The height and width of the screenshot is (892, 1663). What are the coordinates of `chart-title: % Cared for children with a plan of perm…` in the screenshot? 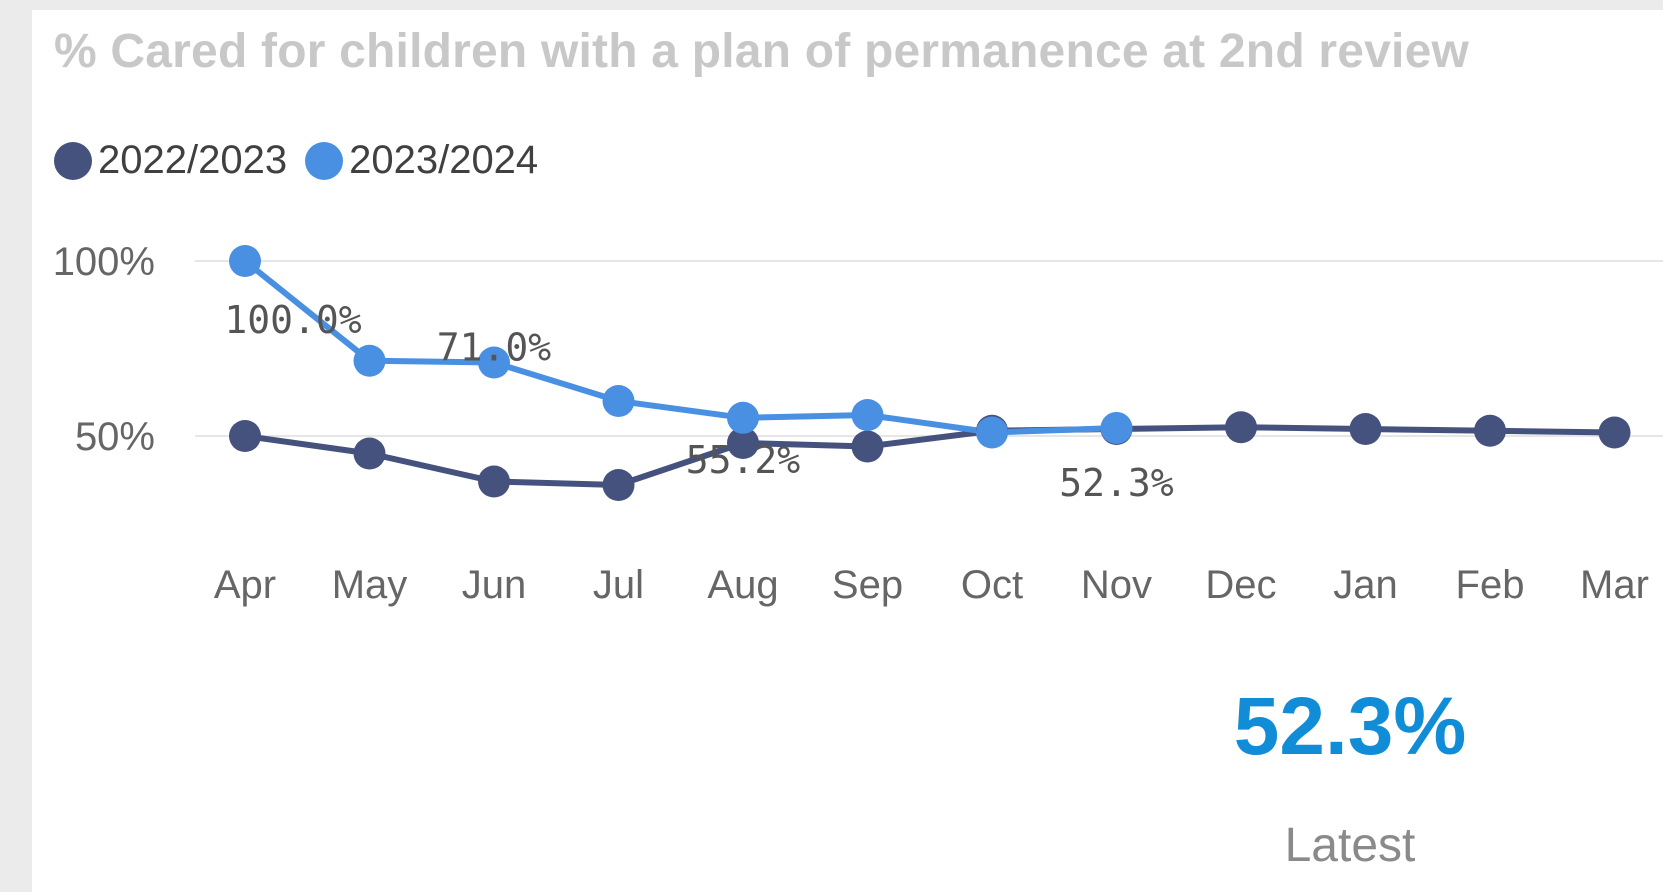 It's located at (762, 51).